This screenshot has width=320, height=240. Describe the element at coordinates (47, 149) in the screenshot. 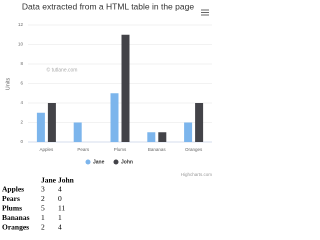

I see `x-tick-label: Apples` at that location.